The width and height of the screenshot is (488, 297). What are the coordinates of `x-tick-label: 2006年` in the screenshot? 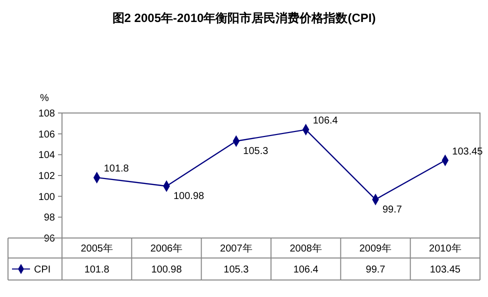 It's located at (166, 248).